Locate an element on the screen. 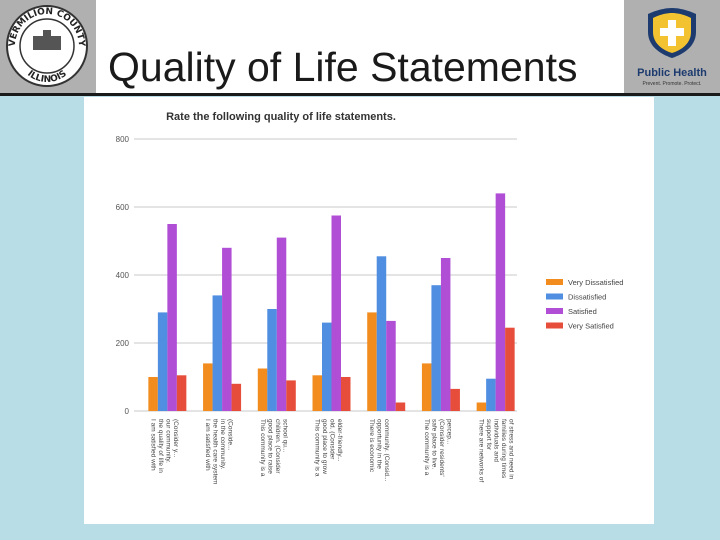 The image size is (720, 540). slide-title: Quality of Life Statements is located at coordinates (343, 67).